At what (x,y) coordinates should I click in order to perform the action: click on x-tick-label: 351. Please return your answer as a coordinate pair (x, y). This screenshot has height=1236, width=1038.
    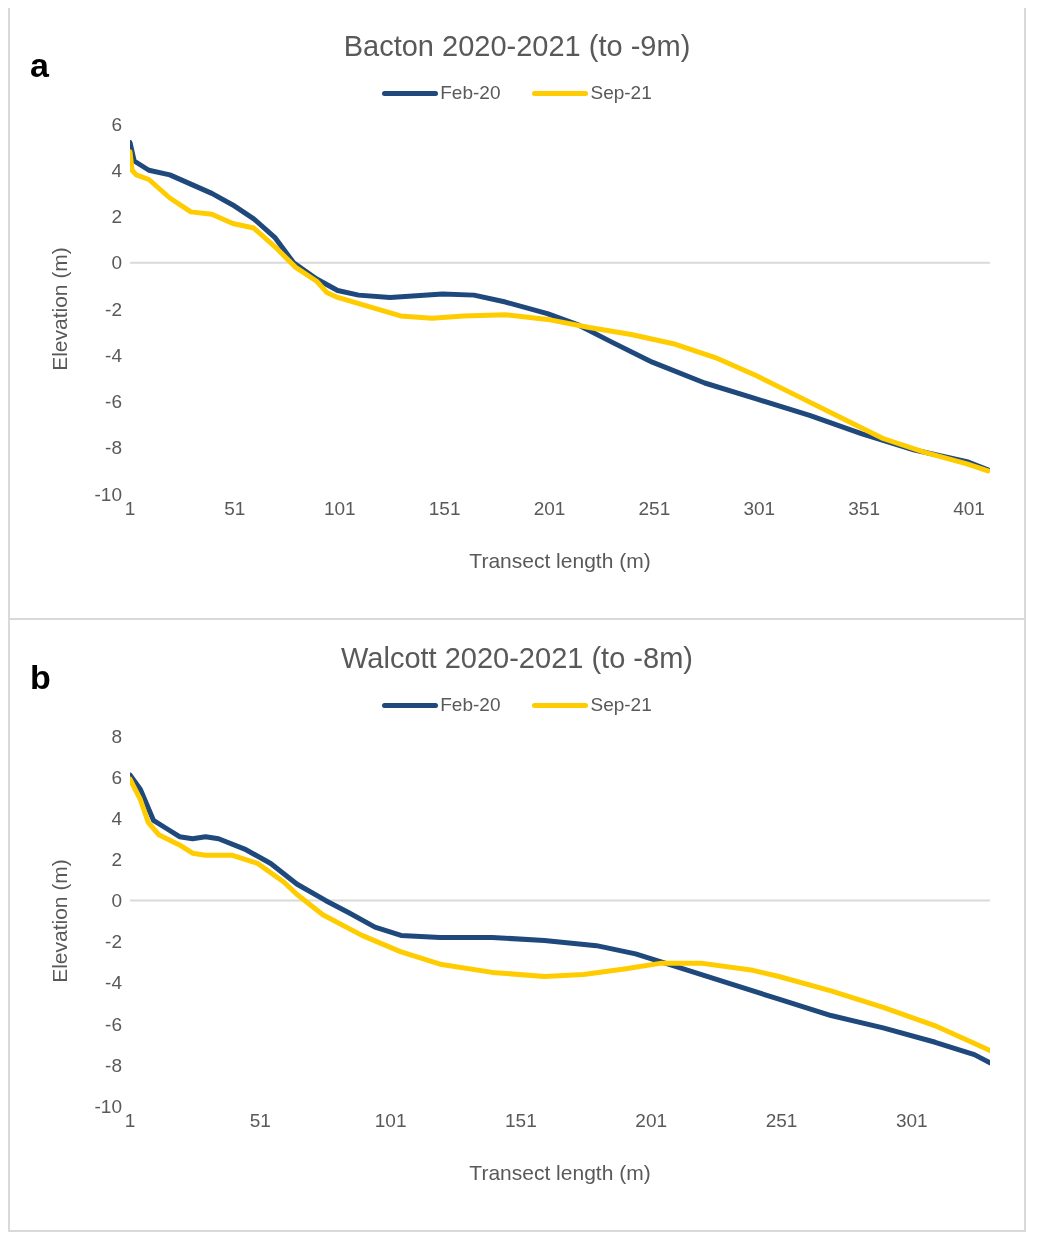
    Looking at the image, I should click on (864, 509).